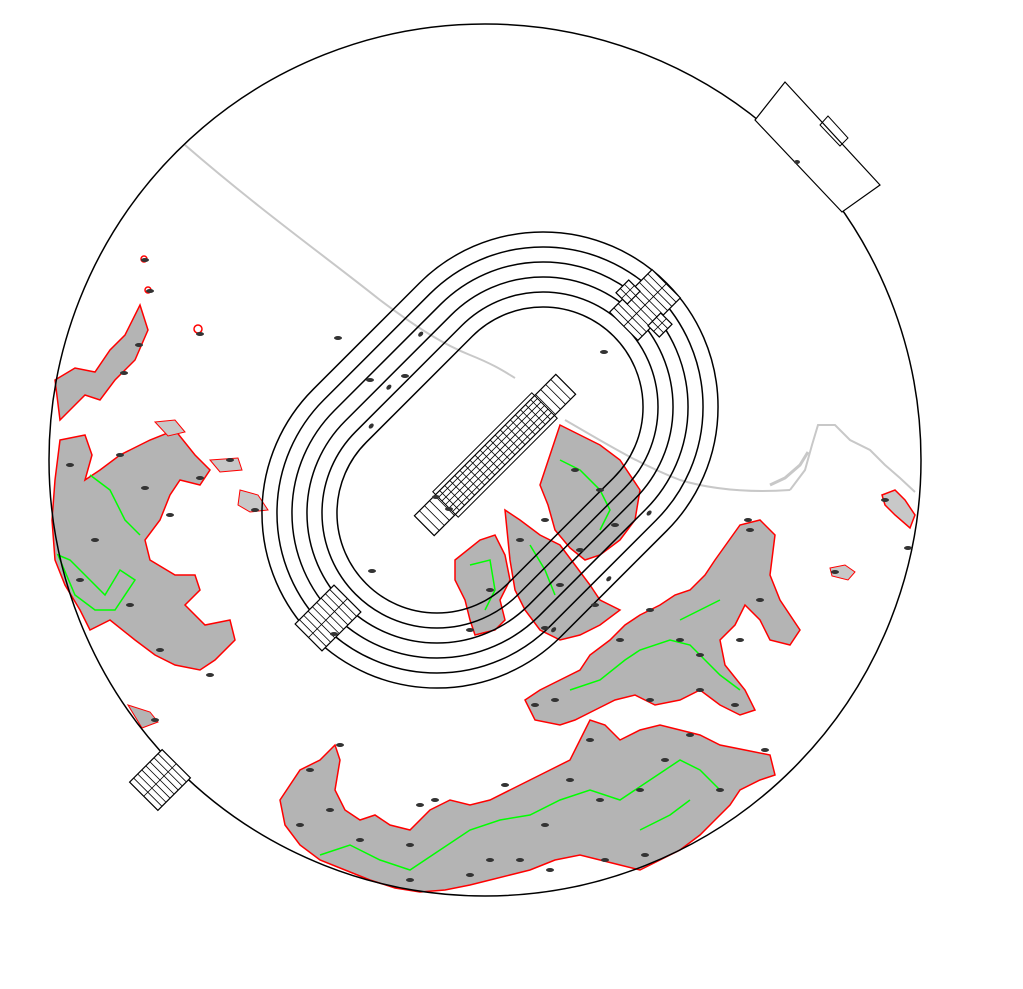 This screenshot has height=989, width=1023. I want to click on contour-region-east, so click(662, 622).